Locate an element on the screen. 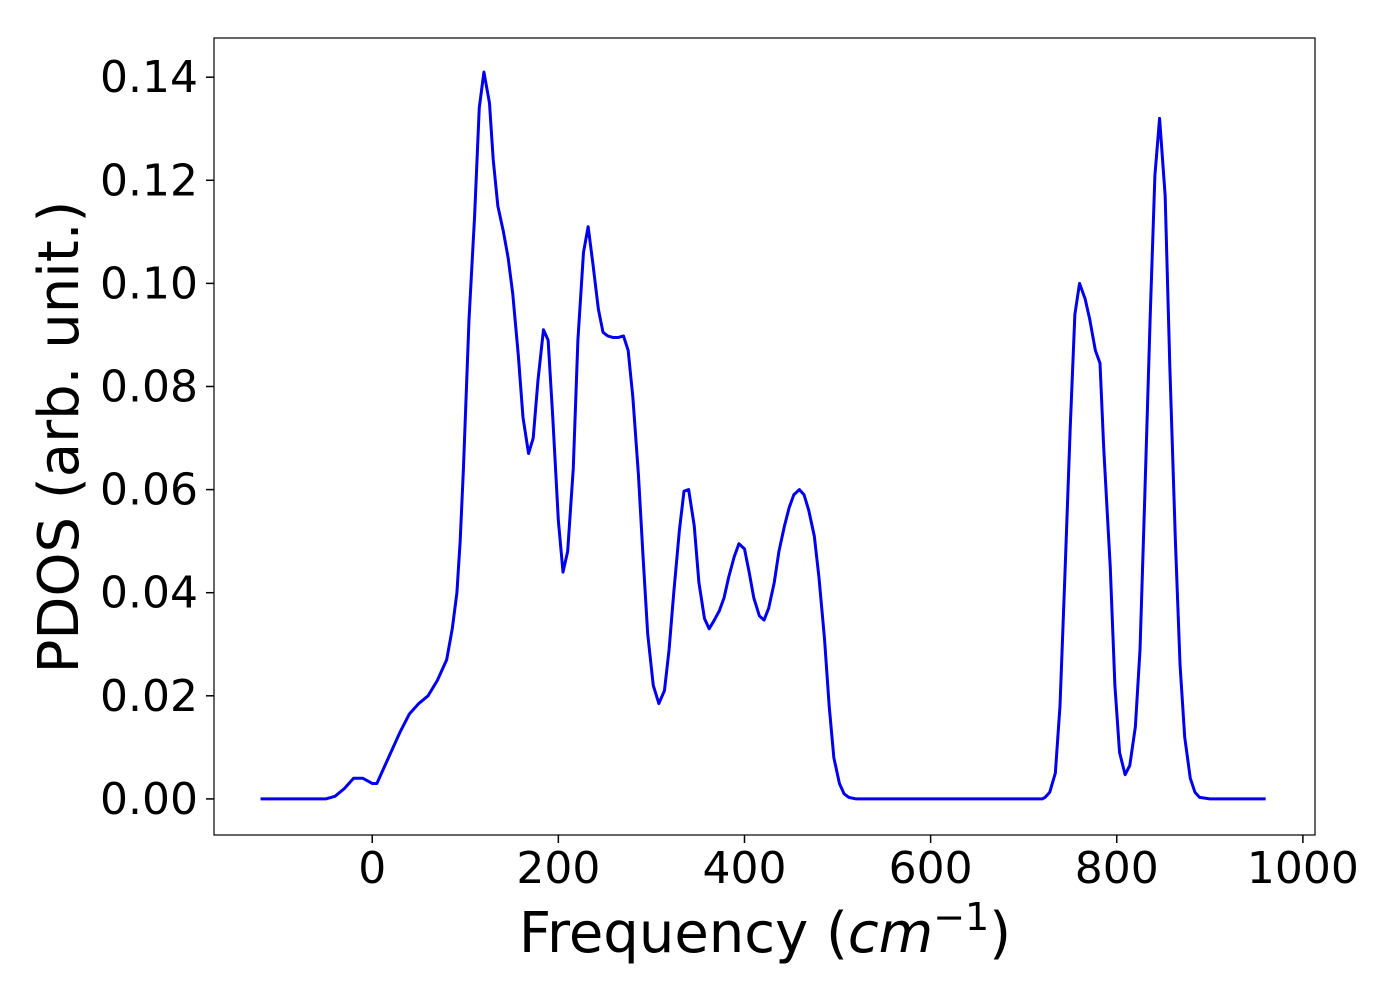 The height and width of the screenshot is (1004, 1400). x-label-sup: −1 is located at coordinates (961, 917).